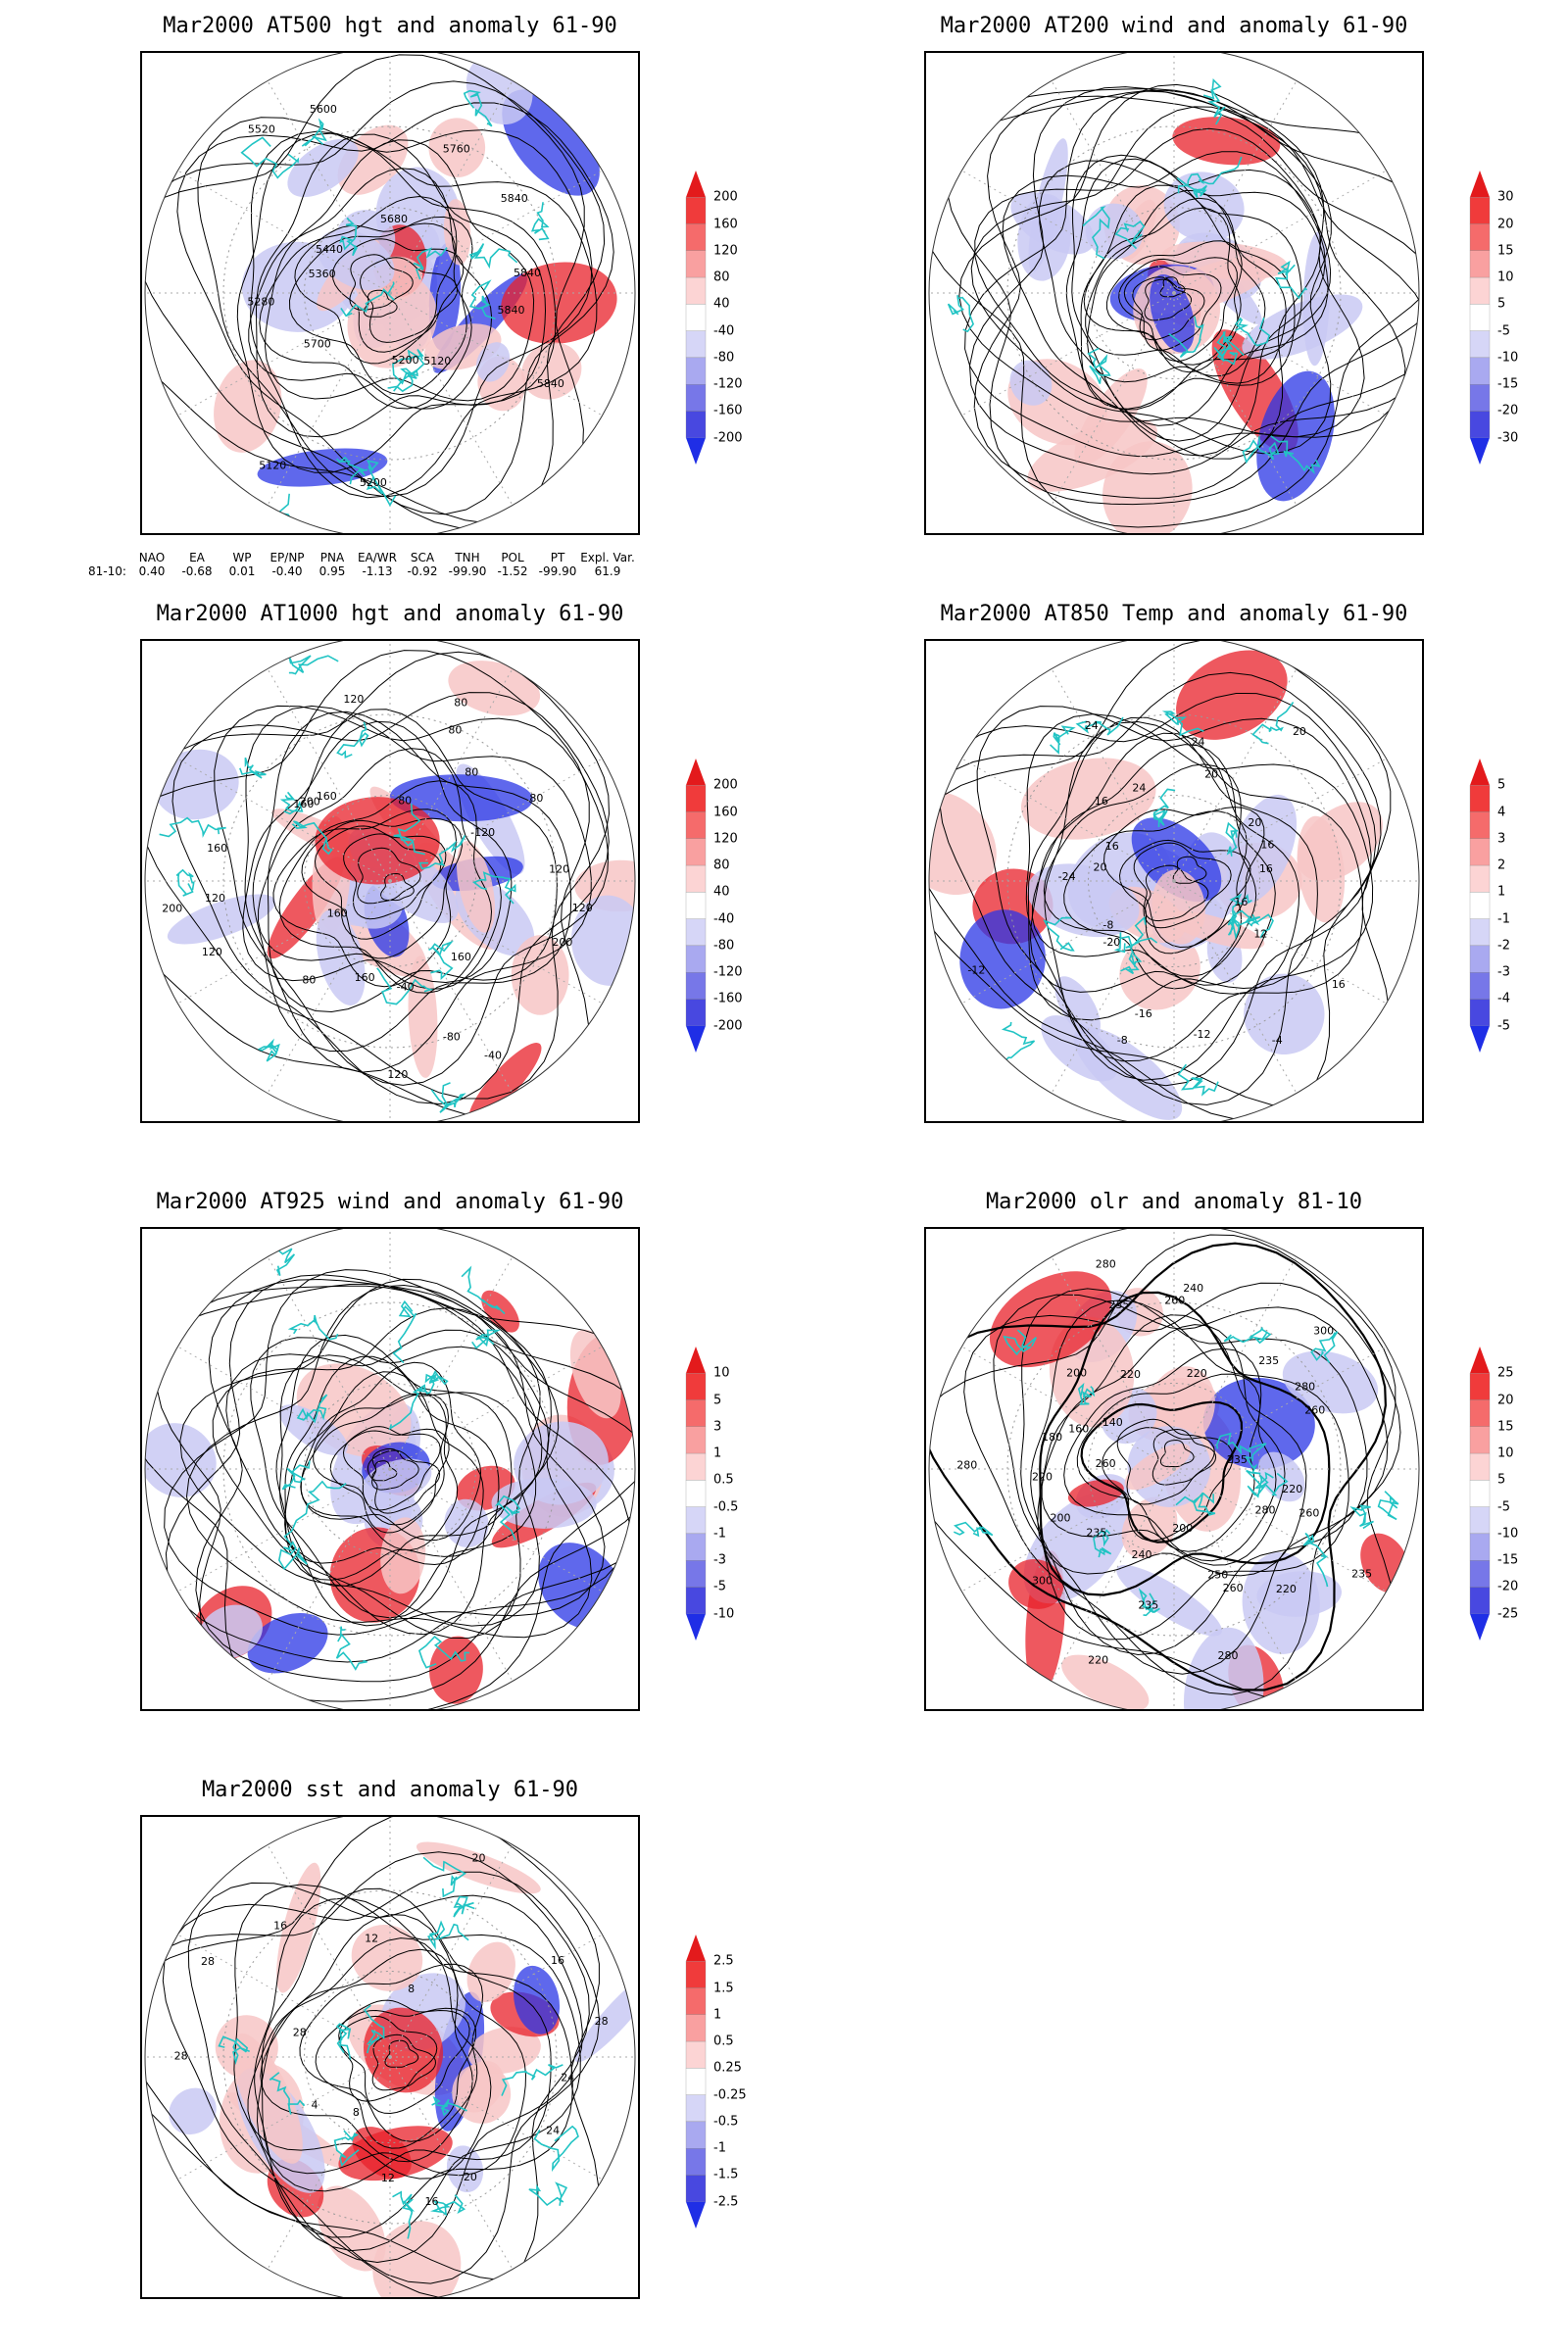 The width and height of the screenshot is (1568, 2352). I want to click on colorbar-label: 10, so click(1505, 1453).